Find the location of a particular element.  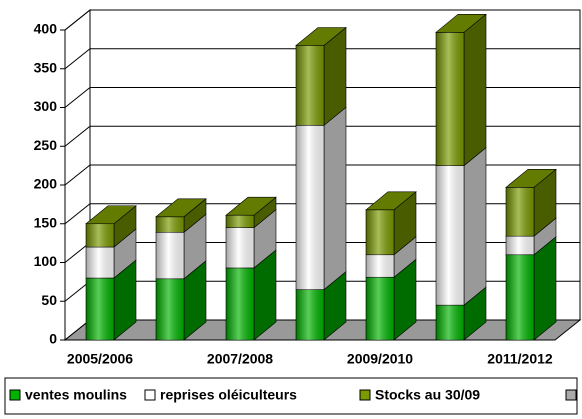

legend-label: reprises oléiculteurs is located at coordinates (228, 395).